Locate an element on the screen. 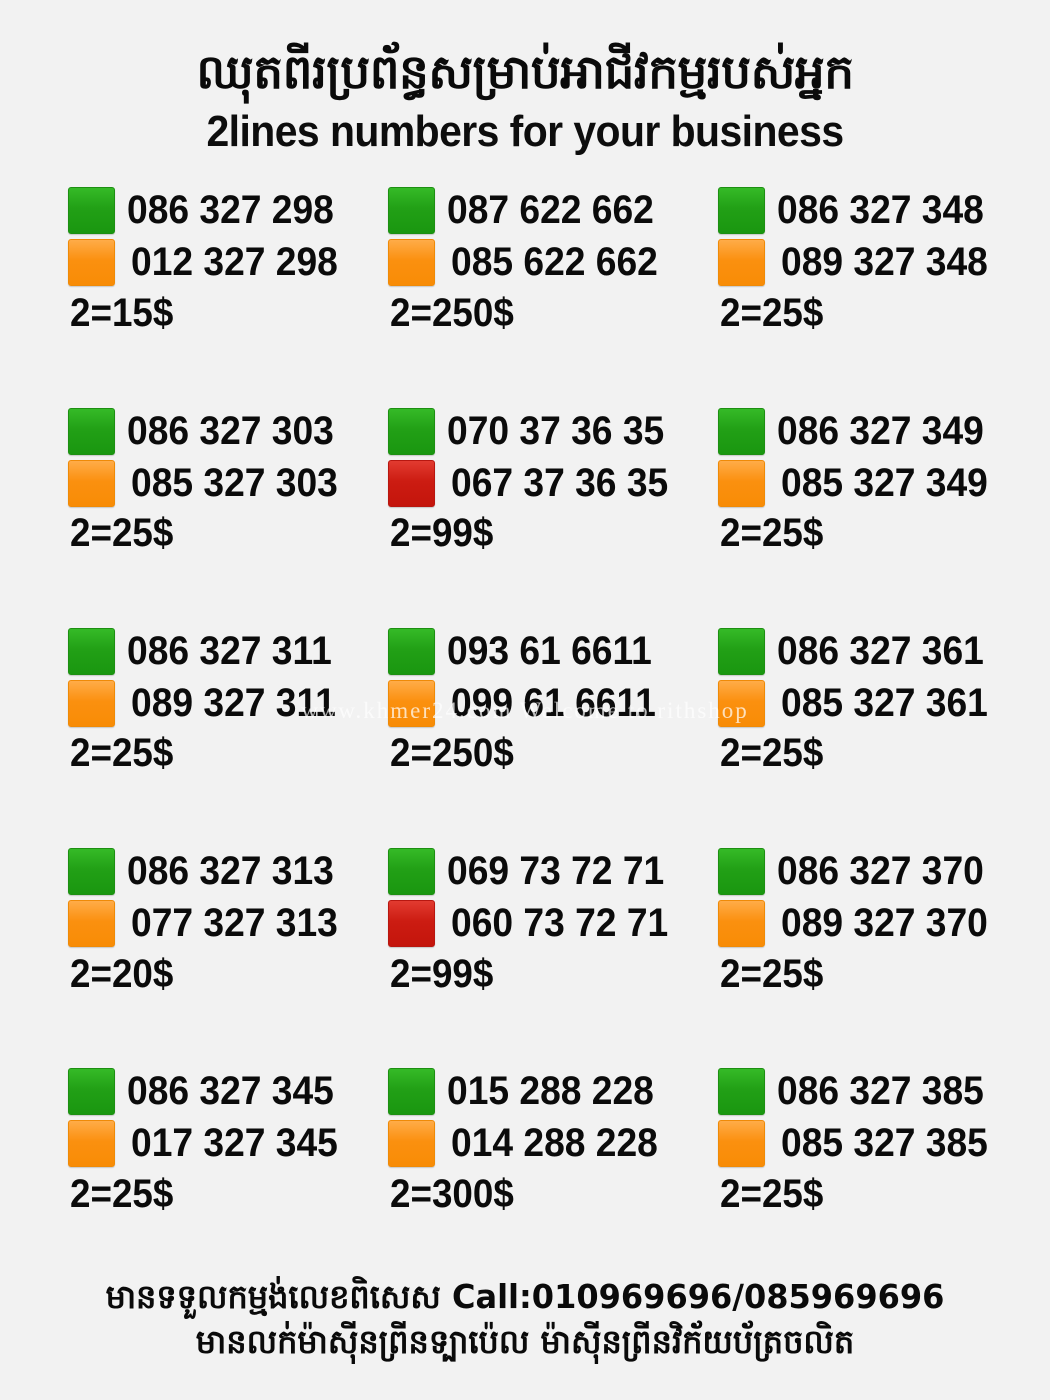 This screenshot has height=1400, width=1050. number-cell: 086 327 313 077 327 313 2=20$ is located at coordinates (228, 946).